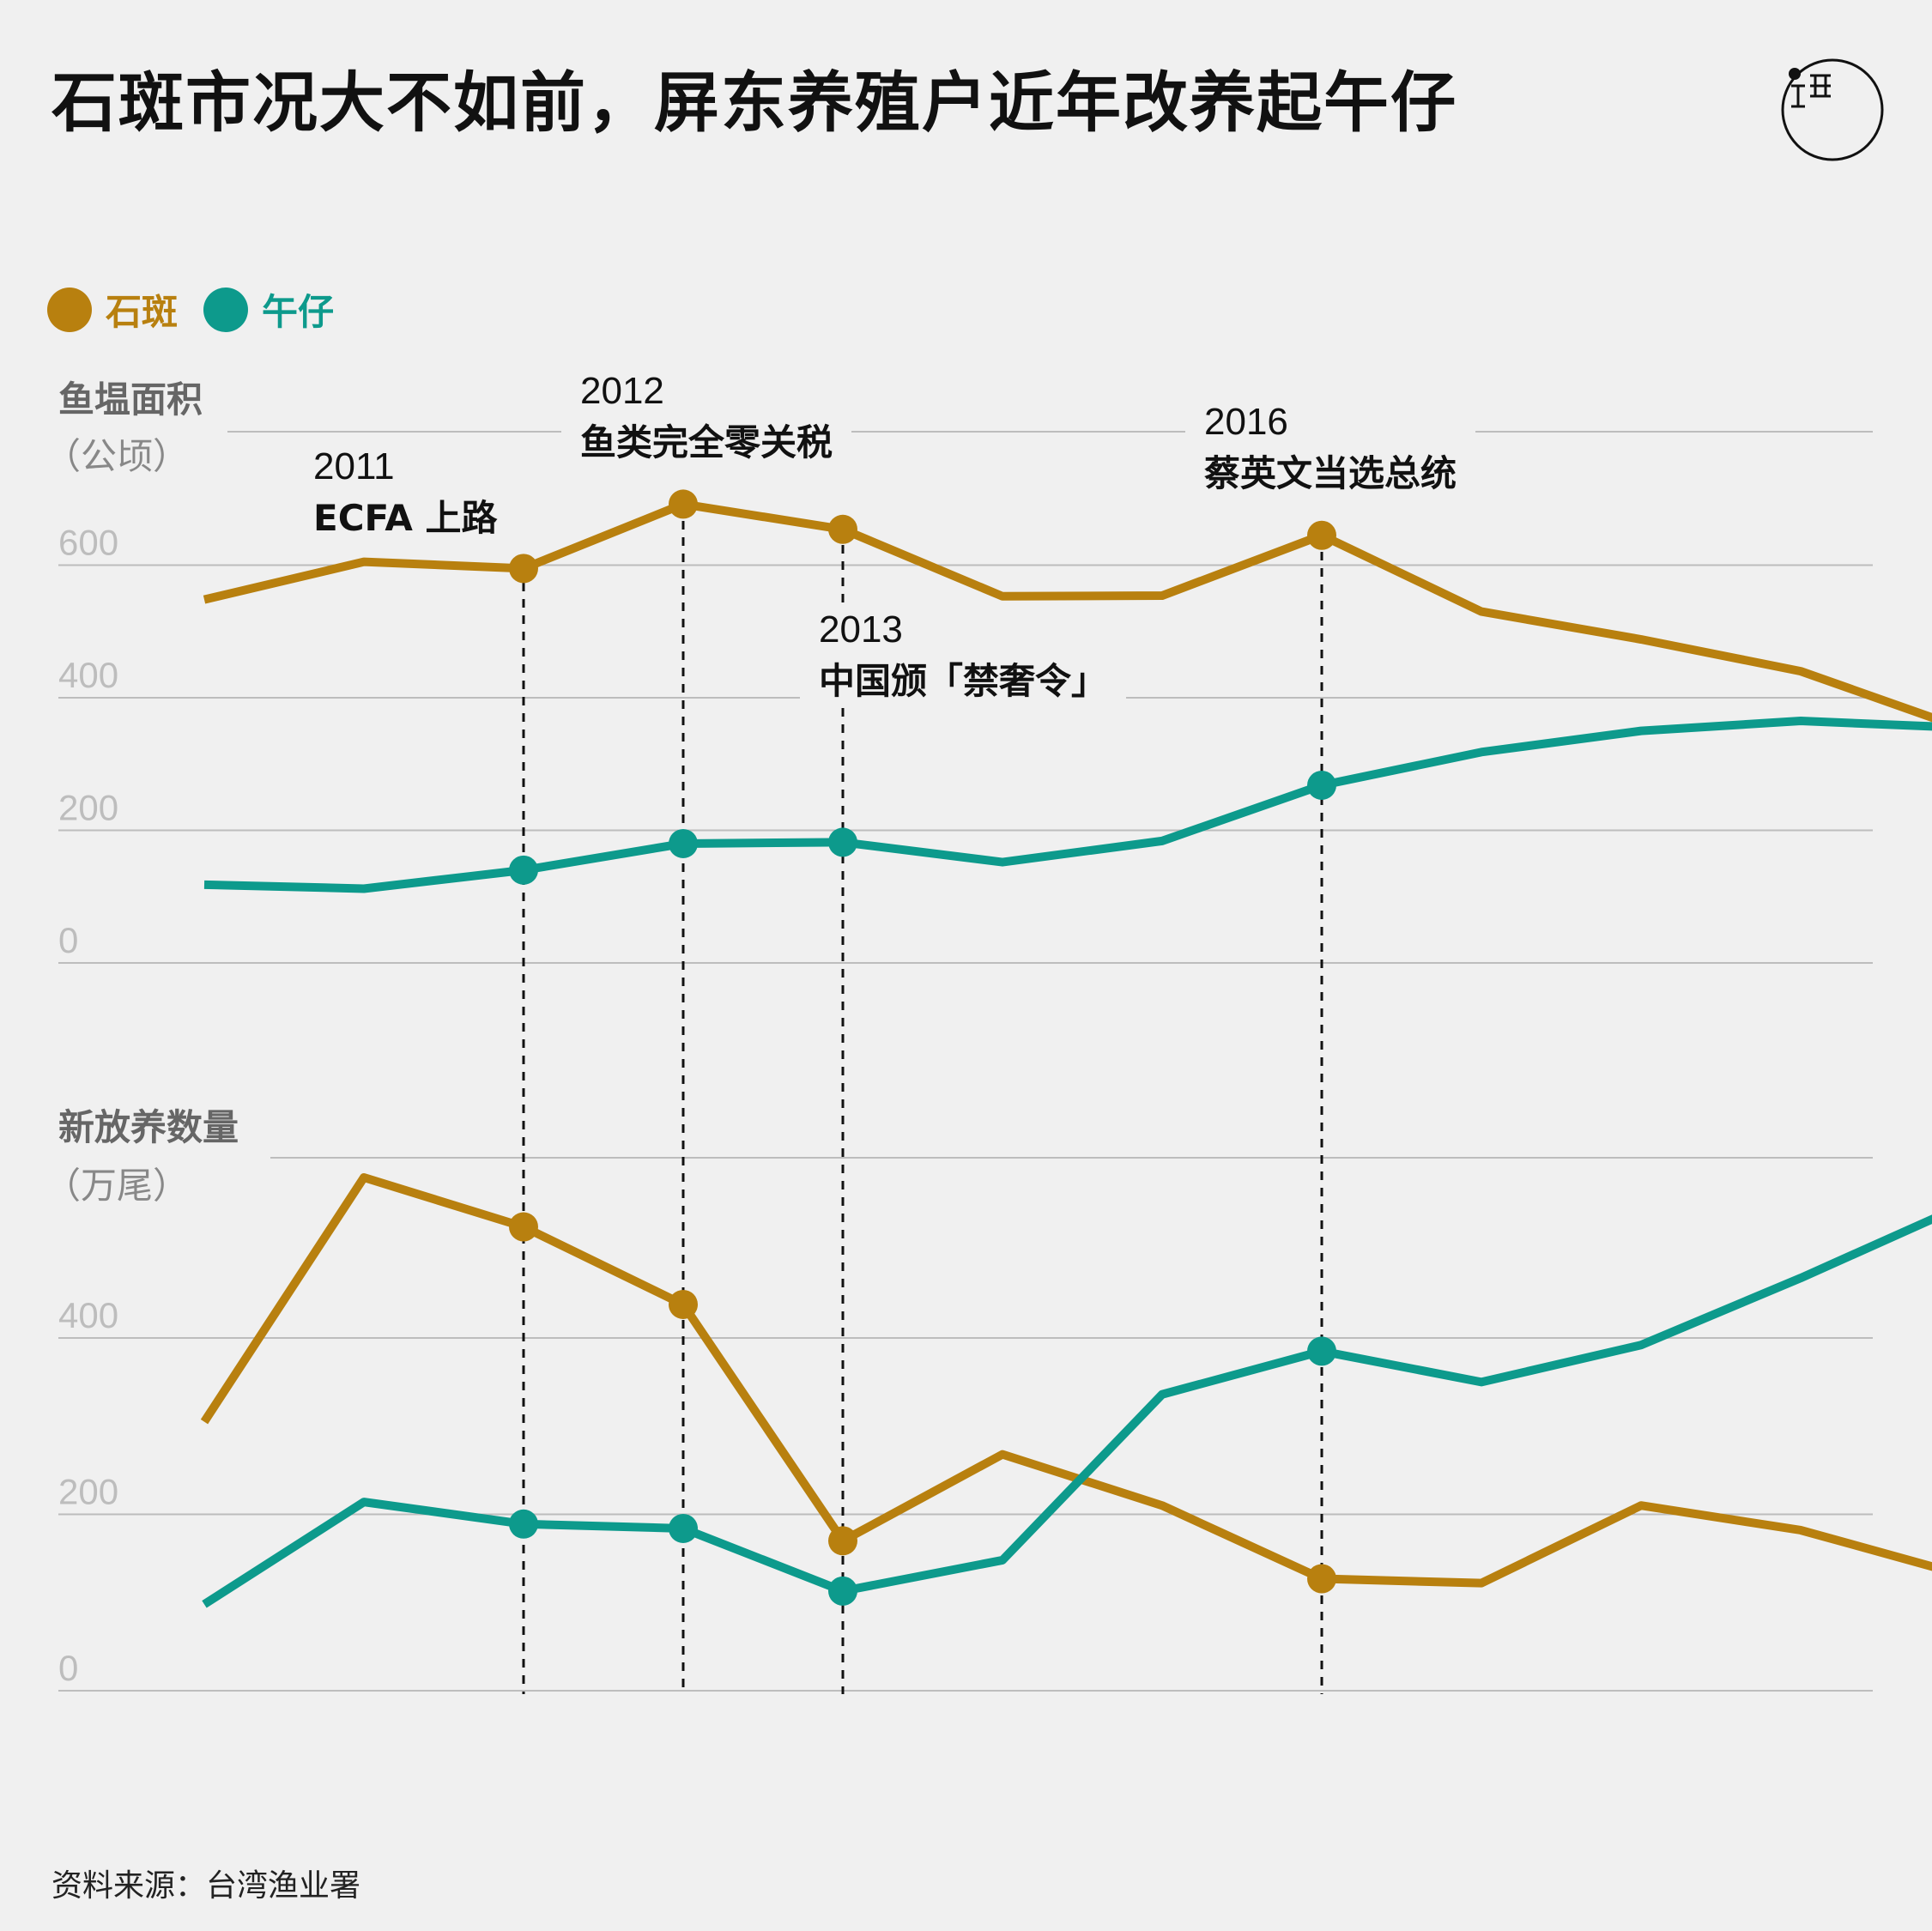 This screenshot has width=1932, height=1931. Describe the element at coordinates (622, 391) in the screenshot. I see `annotation-year: 2012` at that location.